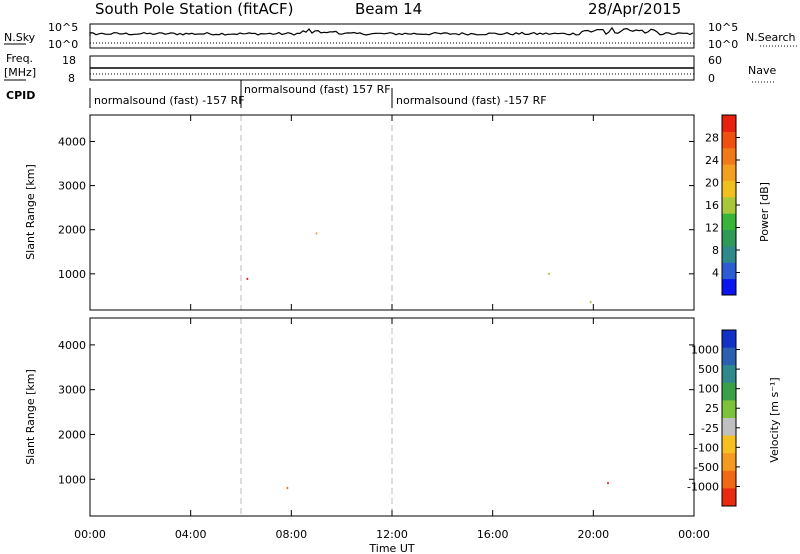 This screenshot has height=554, width=800. I want to click on power-colorbar: 4 8 12 16 20 24 28, so click(722, 205).